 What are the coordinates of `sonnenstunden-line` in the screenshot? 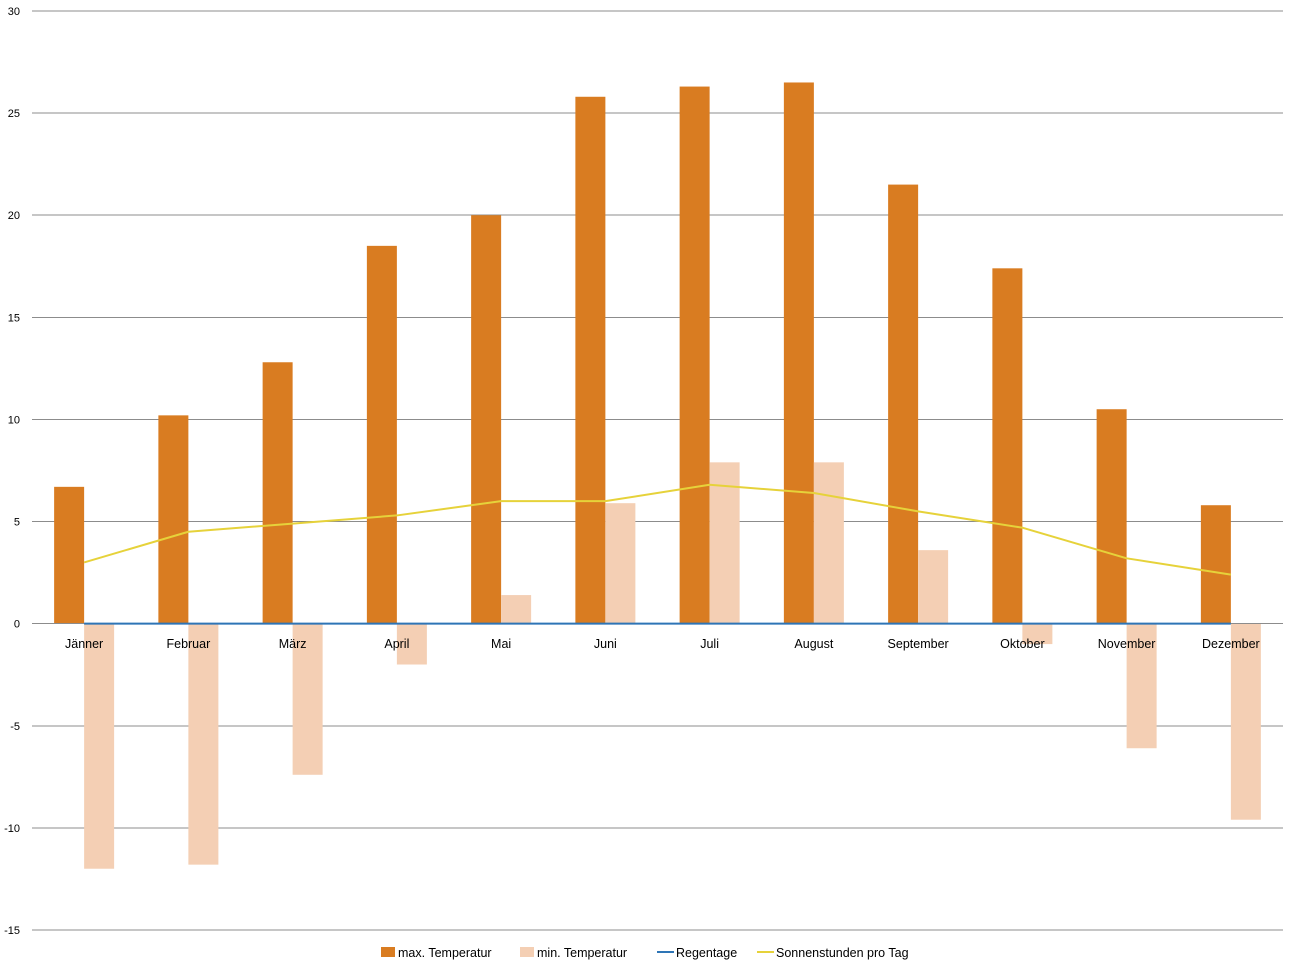 It's located at (657, 529).